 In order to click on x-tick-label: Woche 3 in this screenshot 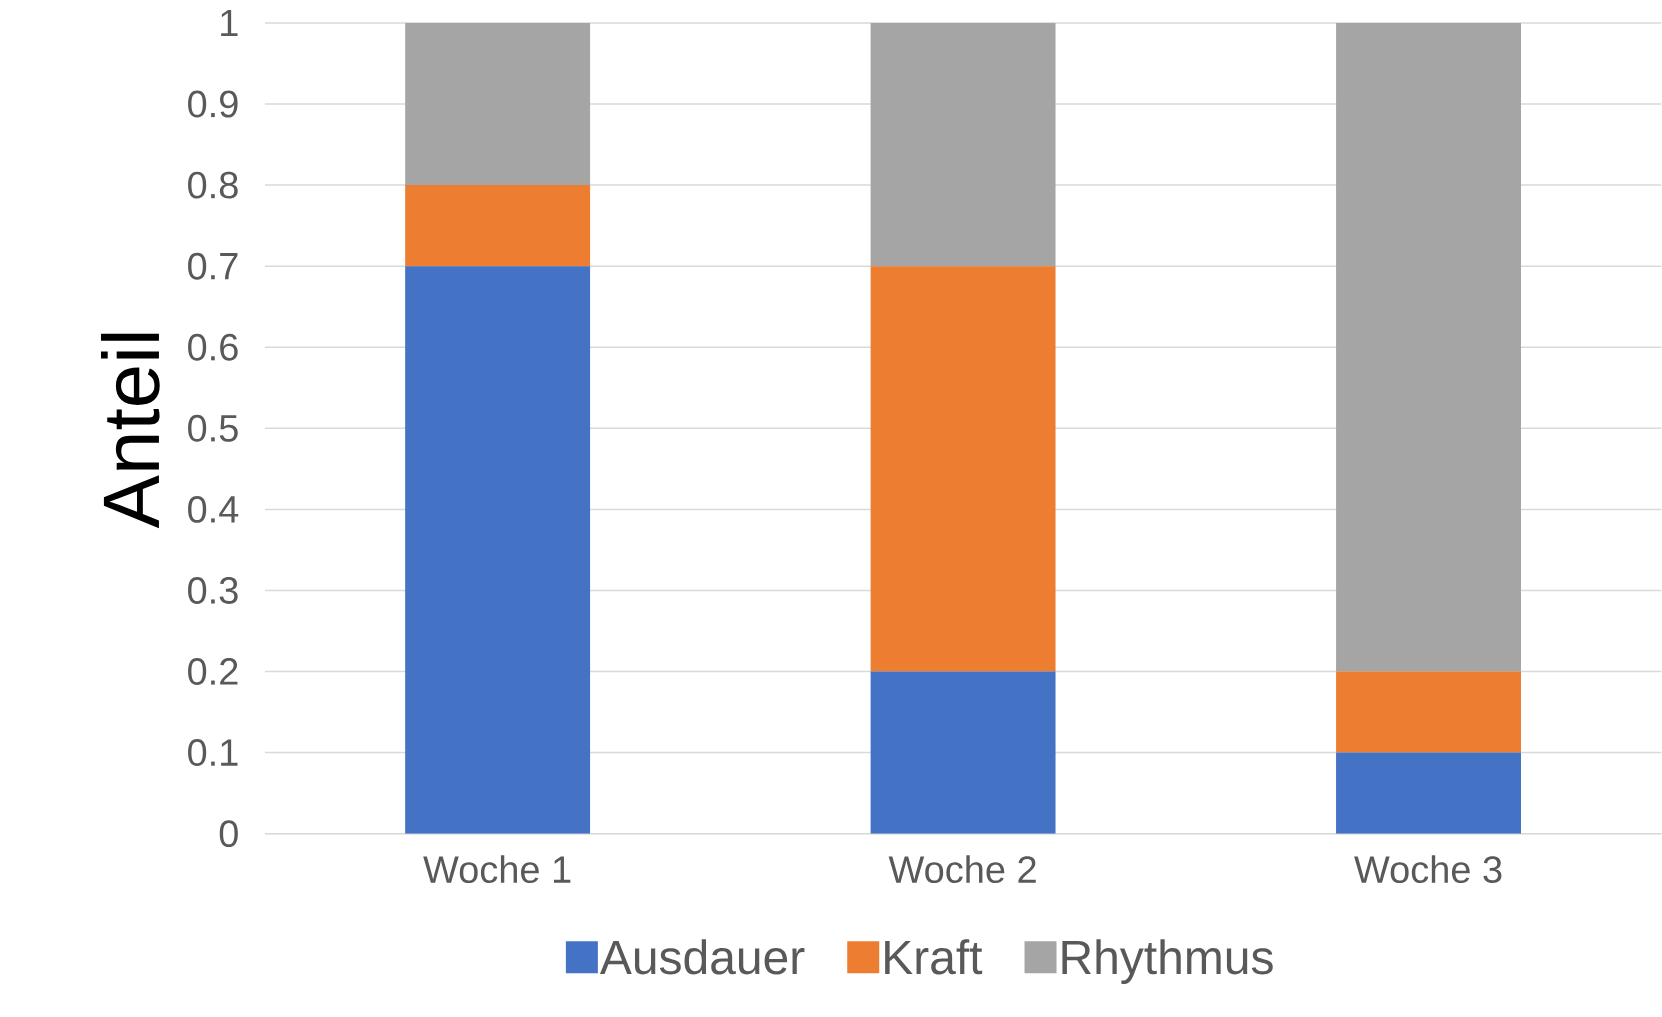, I will do `click(1428, 869)`.